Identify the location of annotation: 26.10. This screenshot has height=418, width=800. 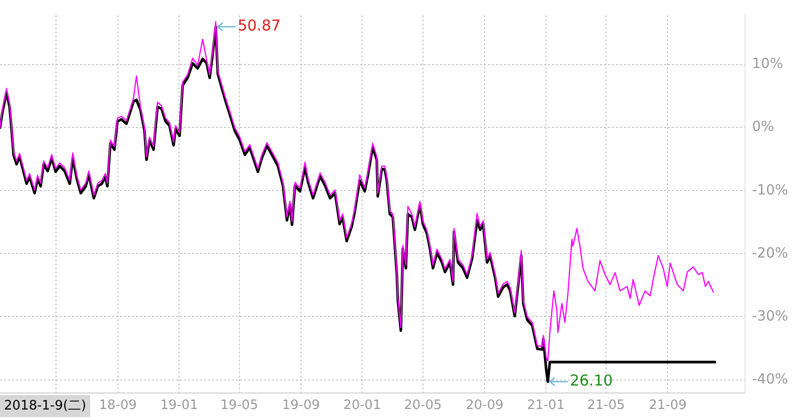
(591, 381).